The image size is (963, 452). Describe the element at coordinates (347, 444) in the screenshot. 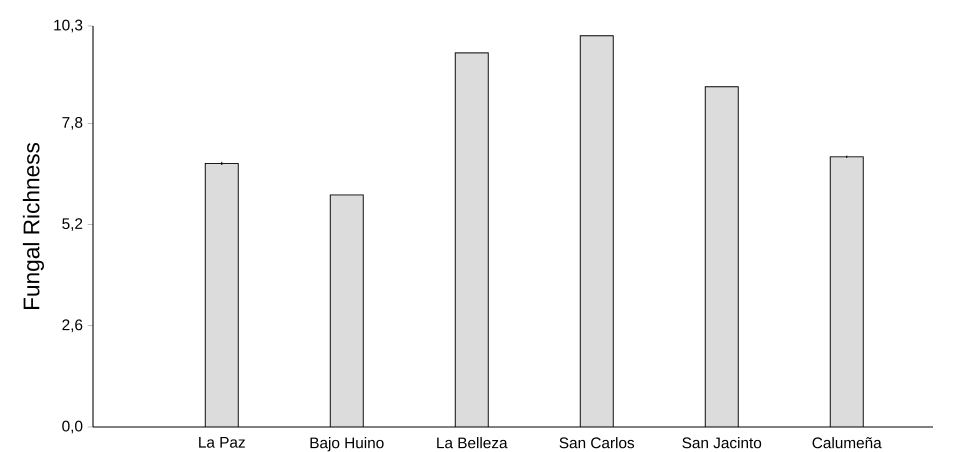

I see `x-tick-label: Bajo Huino` at that location.